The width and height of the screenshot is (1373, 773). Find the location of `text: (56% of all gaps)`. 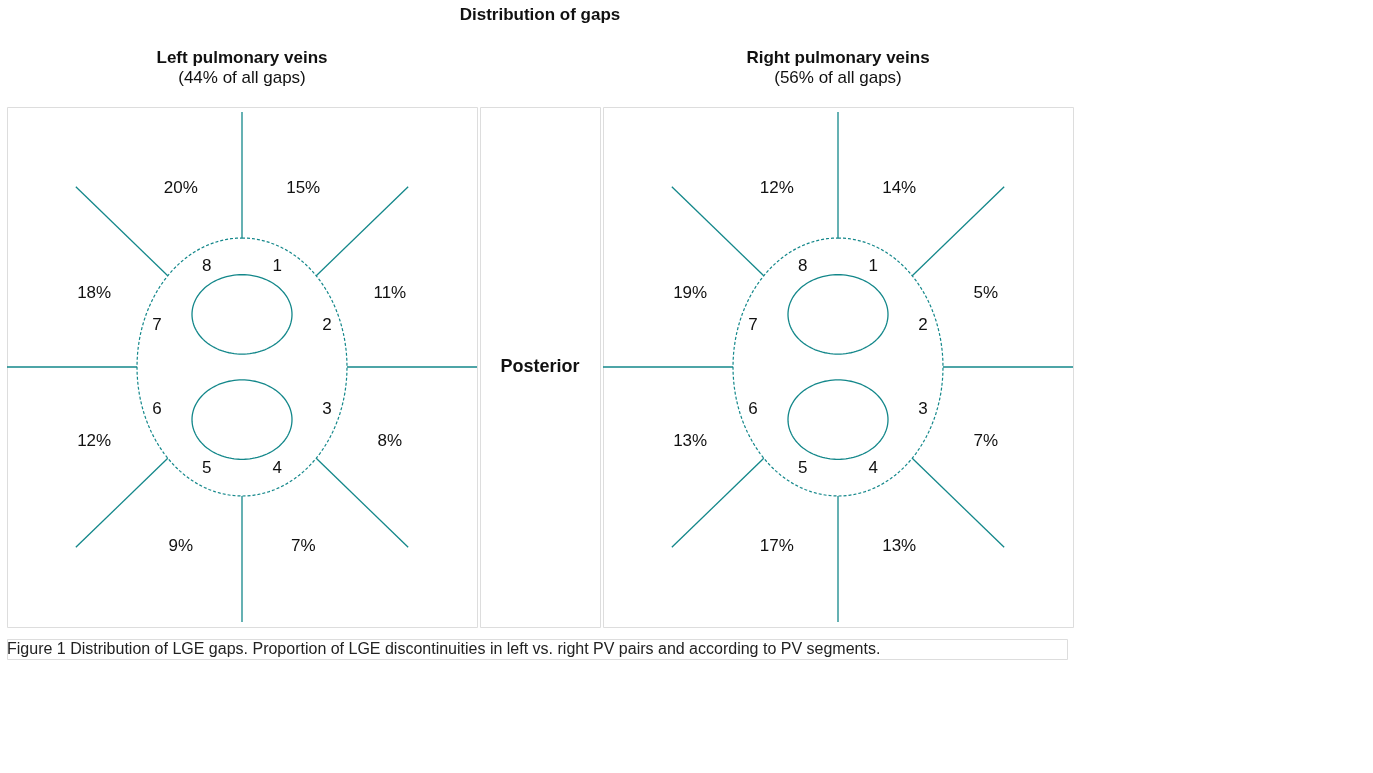

text: (56% of all gaps) is located at coordinates (838, 77).